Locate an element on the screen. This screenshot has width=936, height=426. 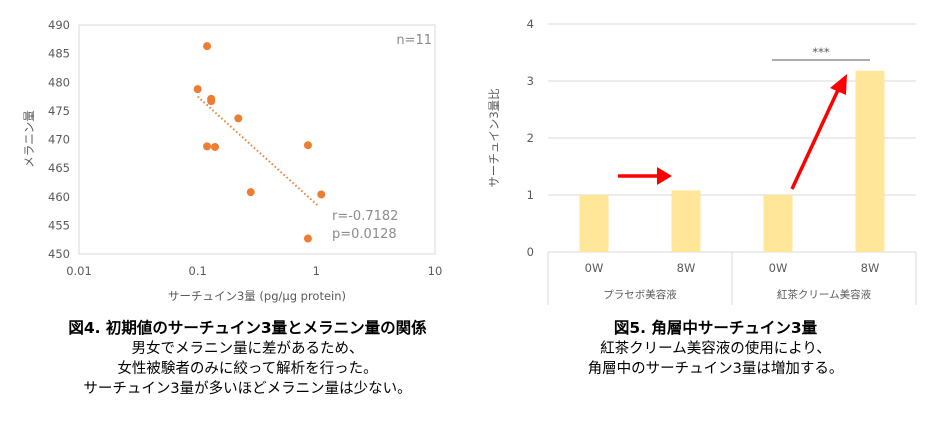
scatter-y-tick-label: 470 is located at coordinates (59, 140).